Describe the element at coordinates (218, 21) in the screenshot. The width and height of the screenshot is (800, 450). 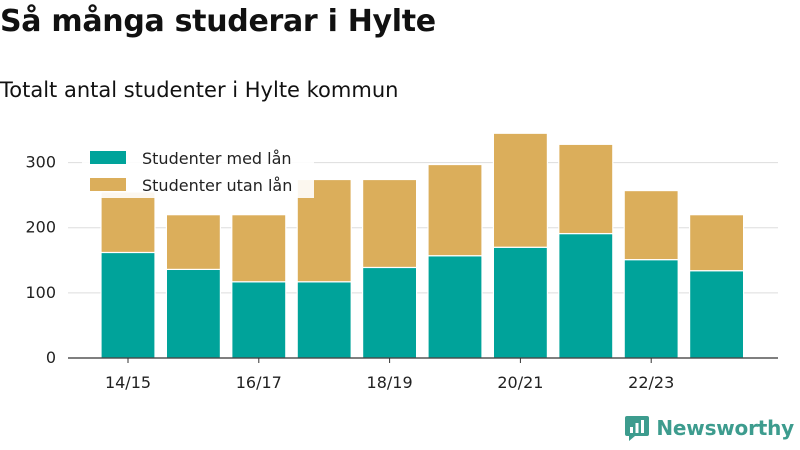
I see `chart-title: Så många studerar i Hylte` at that location.